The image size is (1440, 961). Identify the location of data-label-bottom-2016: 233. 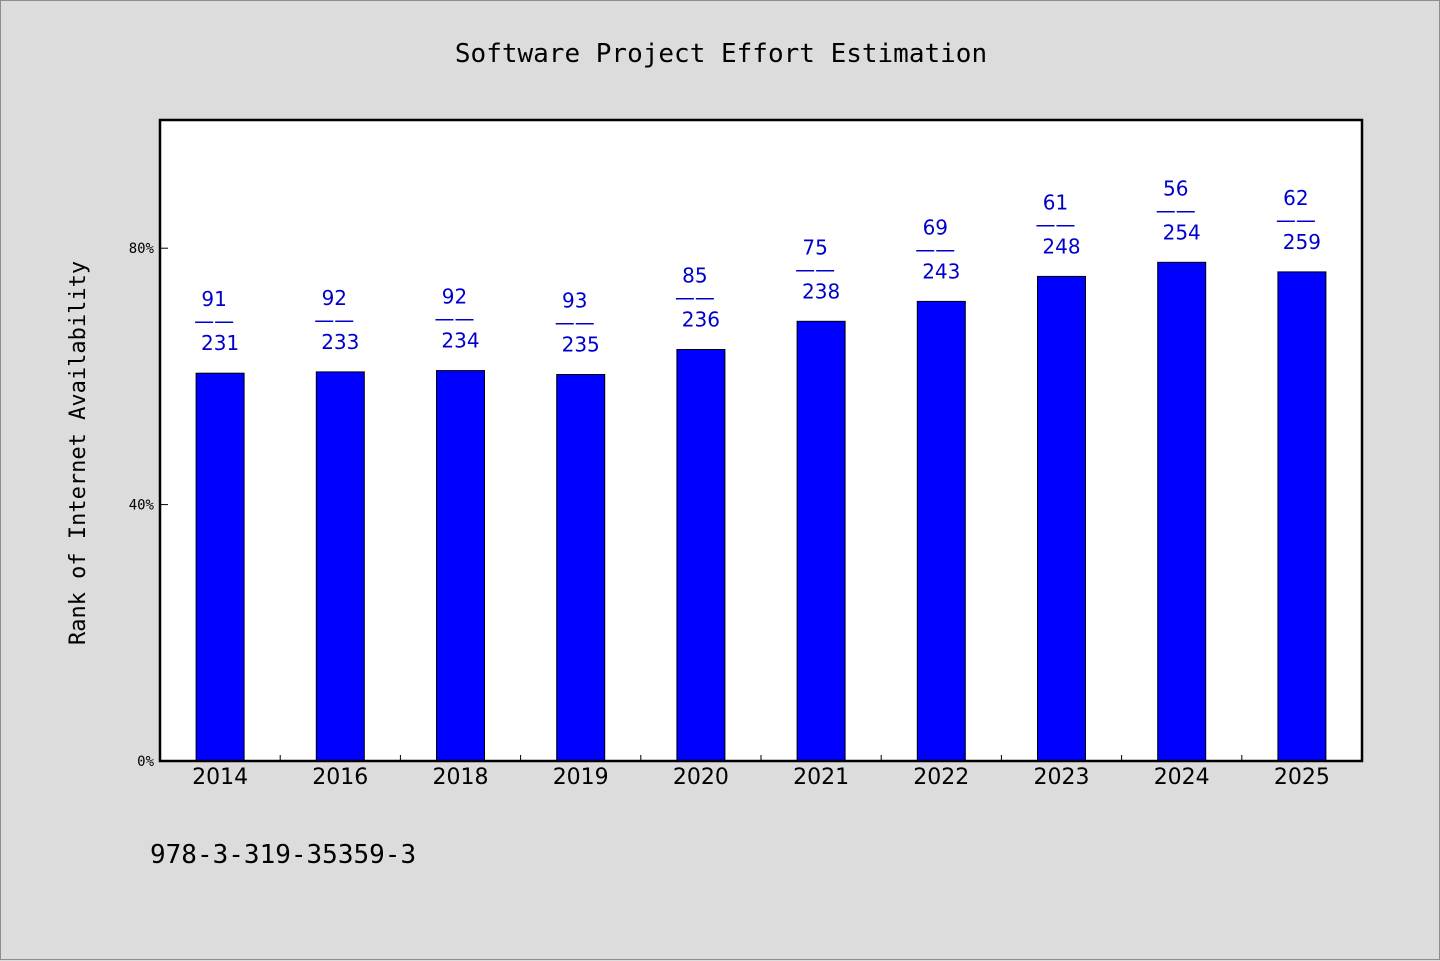
(340, 342).